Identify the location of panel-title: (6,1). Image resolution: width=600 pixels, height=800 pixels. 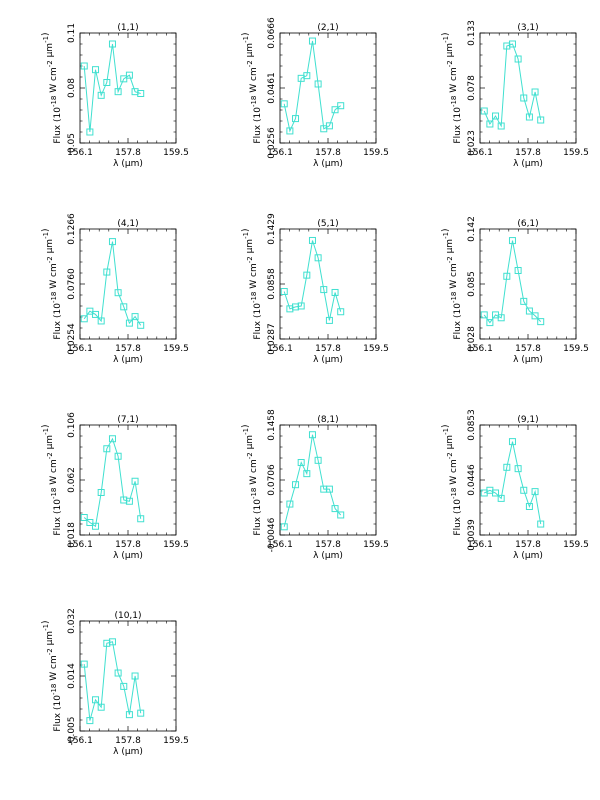
(527, 224).